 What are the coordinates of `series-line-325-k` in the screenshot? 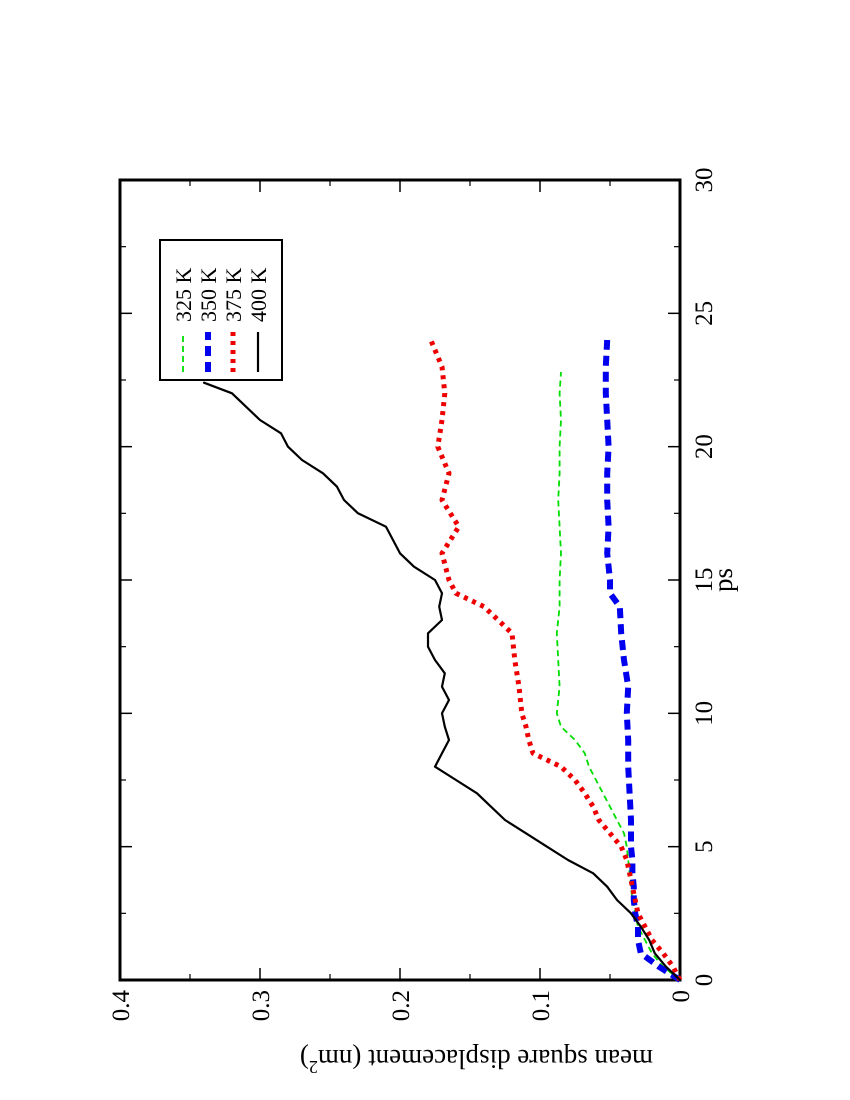 It's located at (618, 676).